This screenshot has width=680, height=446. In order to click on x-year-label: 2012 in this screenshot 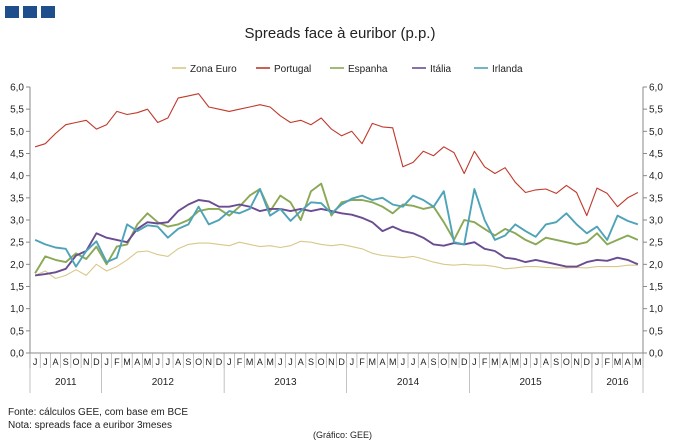, I will do `click(163, 382)`.